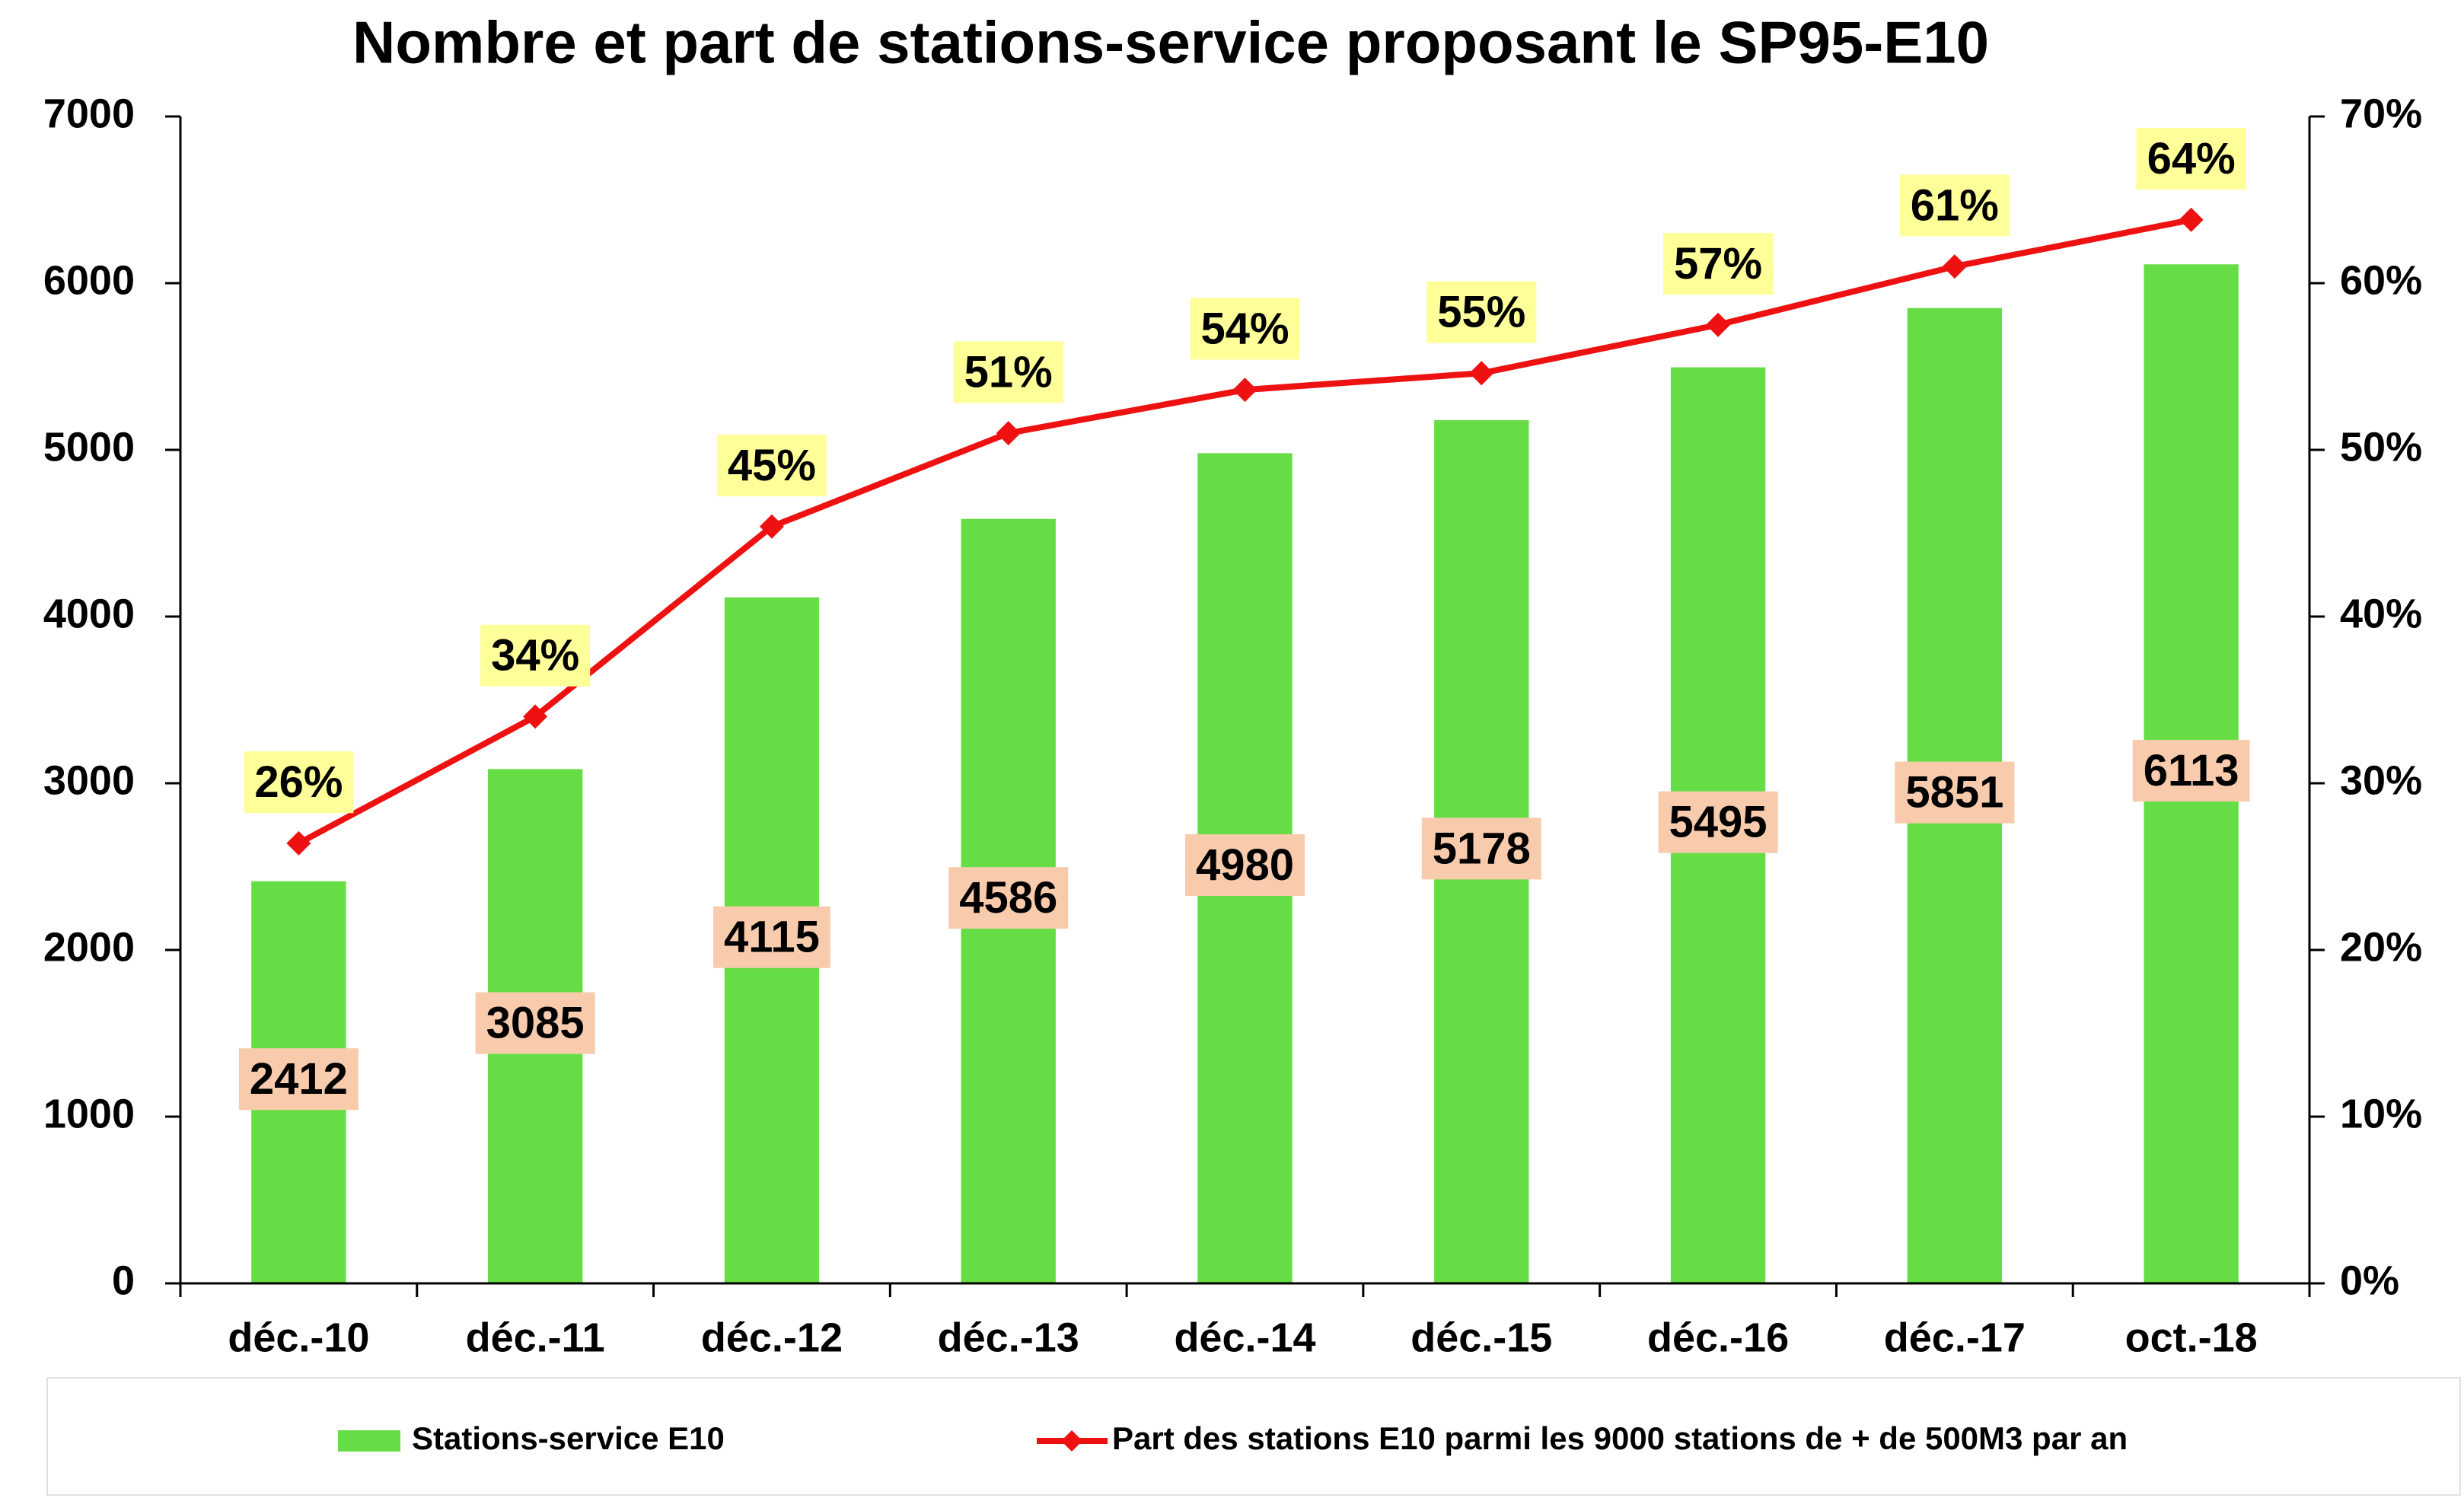  I want to click on x-tick-label: déc.-16, so click(1718, 1337).